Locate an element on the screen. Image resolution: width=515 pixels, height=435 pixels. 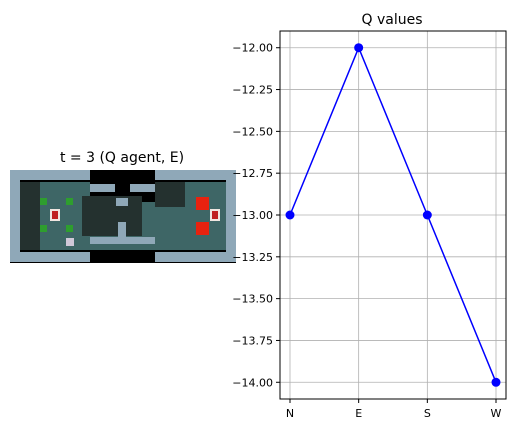
dark-floor-a is located at coordinates (30, 216).